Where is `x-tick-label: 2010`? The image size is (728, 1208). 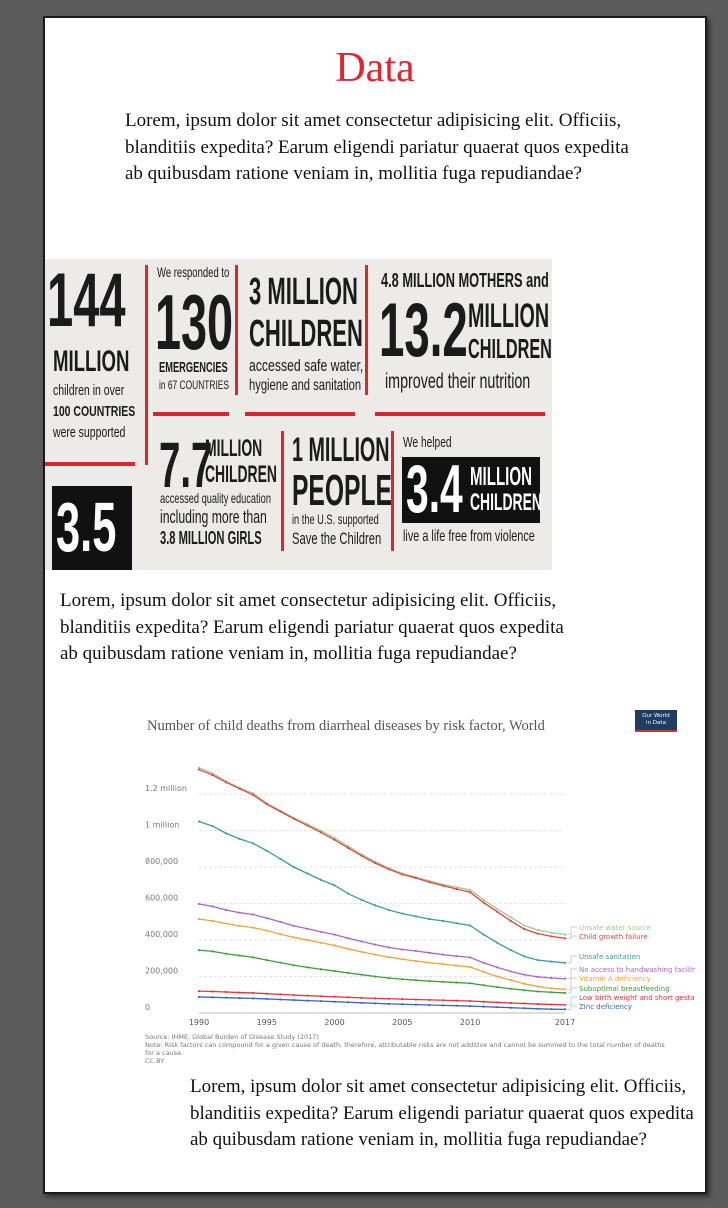
x-tick-label: 2010 is located at coordinates (470, 1022).